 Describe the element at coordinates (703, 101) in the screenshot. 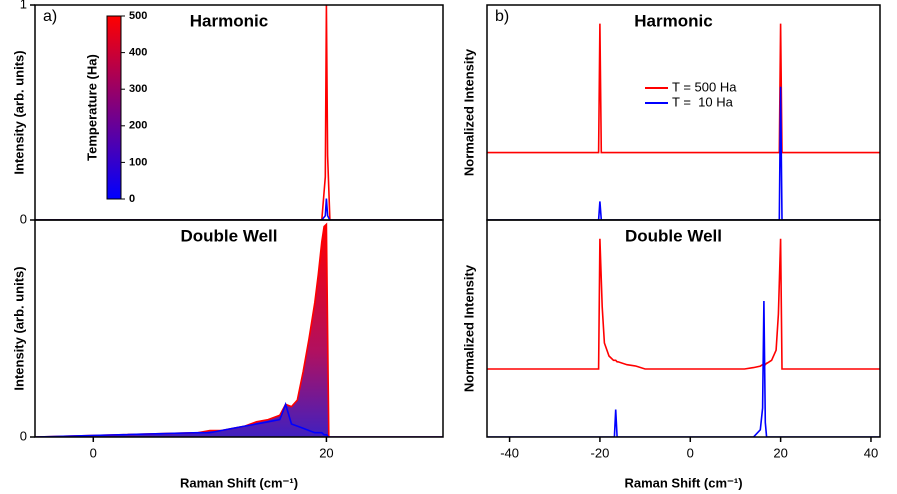

I see `legend-label: T = 10 Ha` at that location.